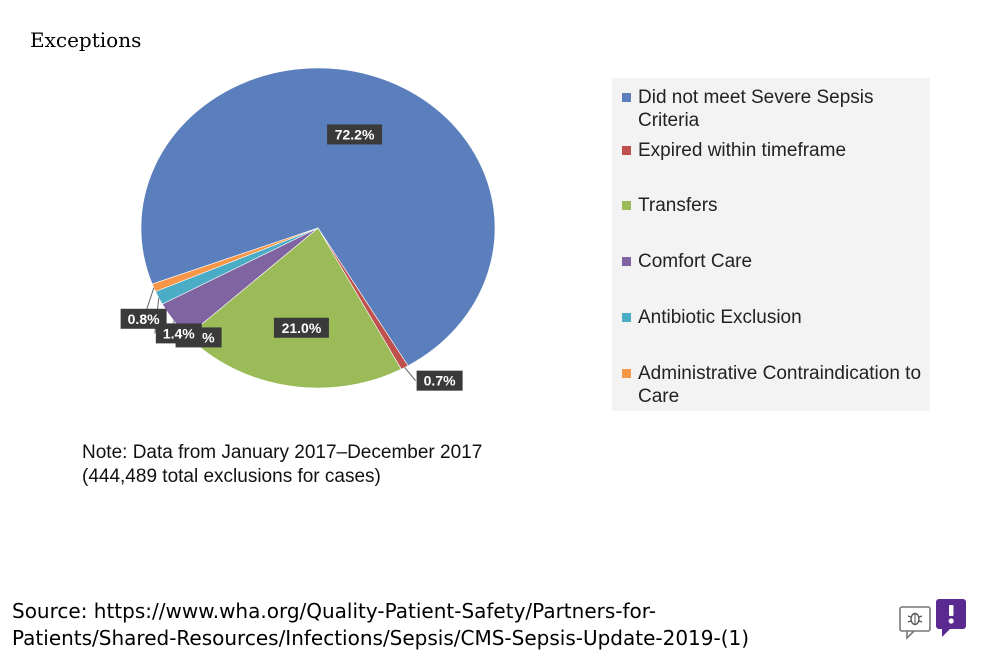 This screenshot has height=660, width=1000. I want to click on data-label: 0.8%, so click(143, 318).